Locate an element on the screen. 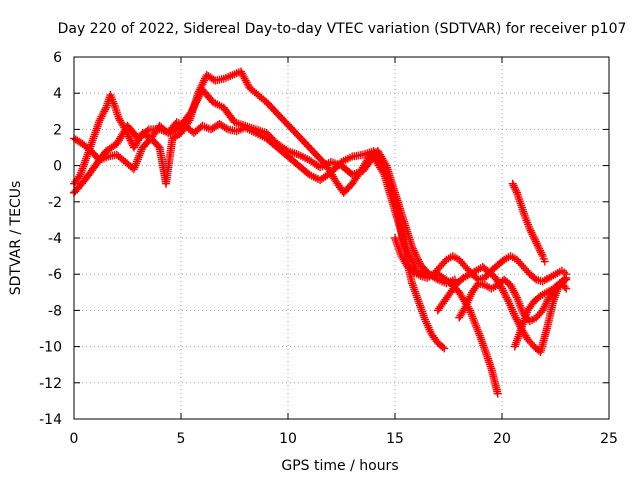  x-tick-label: 25 is located at coordinates (609, 439).